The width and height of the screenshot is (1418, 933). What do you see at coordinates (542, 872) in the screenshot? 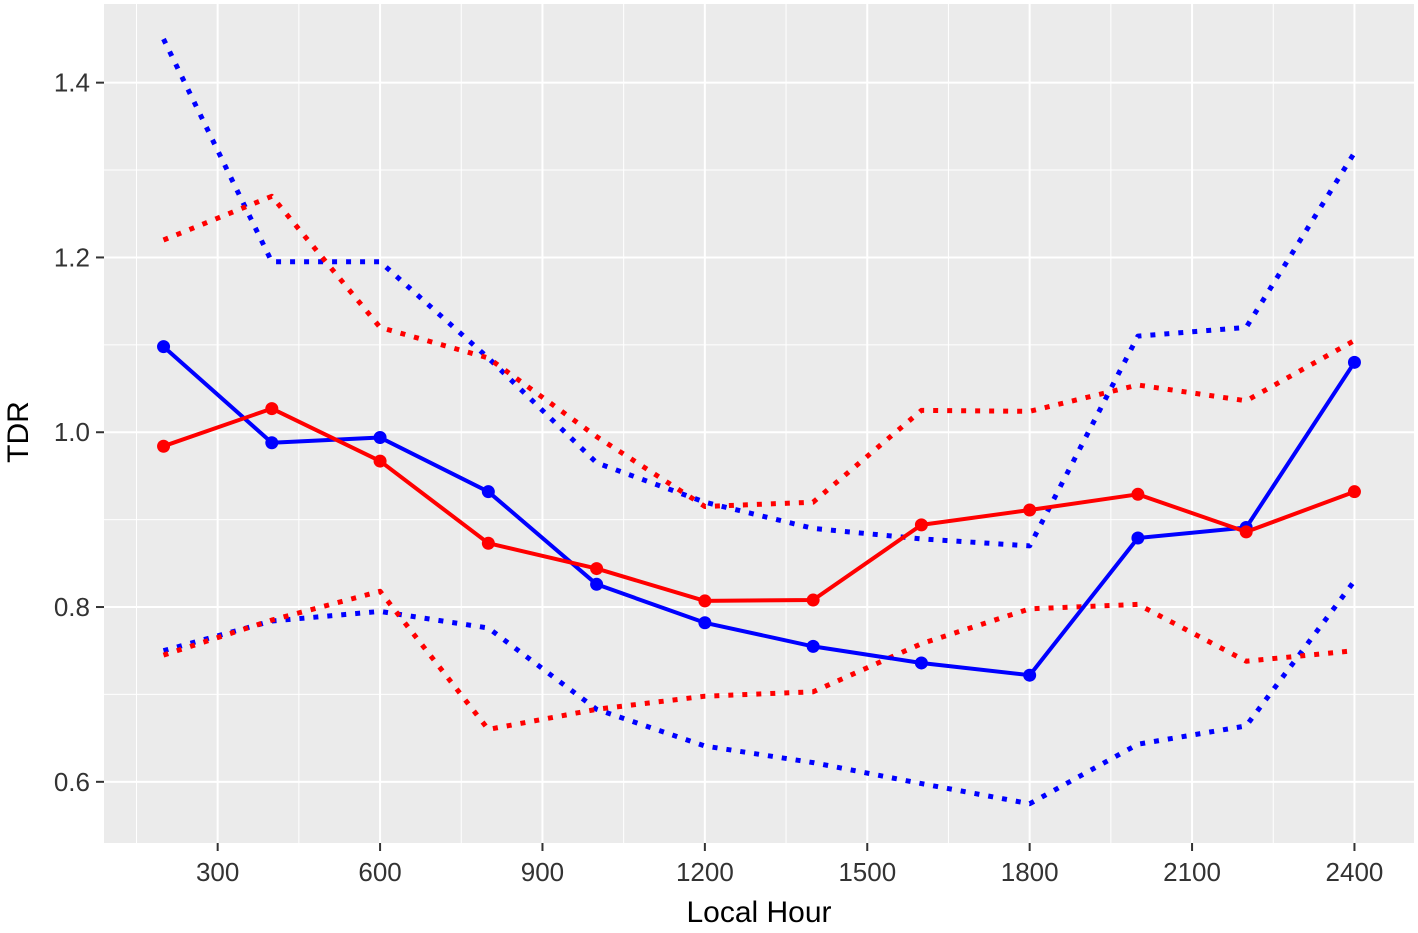
I see `x-tick-label: 900` at bounding box center [542, 872].